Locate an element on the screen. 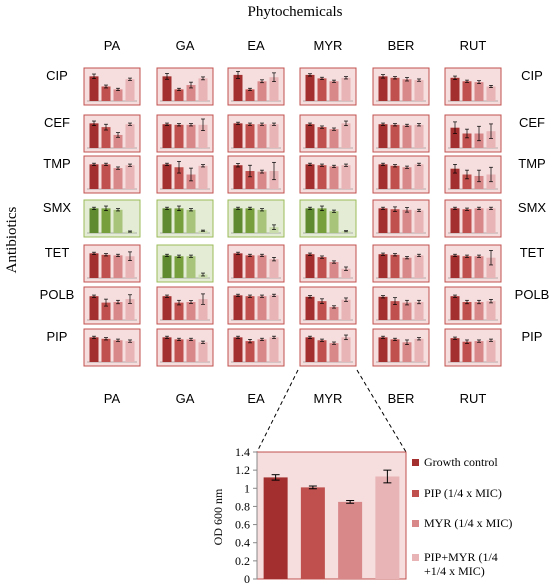 Image resolution: width=551 pixels, height=587 pixels. panel-polb-rut is located at coordinates (473, 305).